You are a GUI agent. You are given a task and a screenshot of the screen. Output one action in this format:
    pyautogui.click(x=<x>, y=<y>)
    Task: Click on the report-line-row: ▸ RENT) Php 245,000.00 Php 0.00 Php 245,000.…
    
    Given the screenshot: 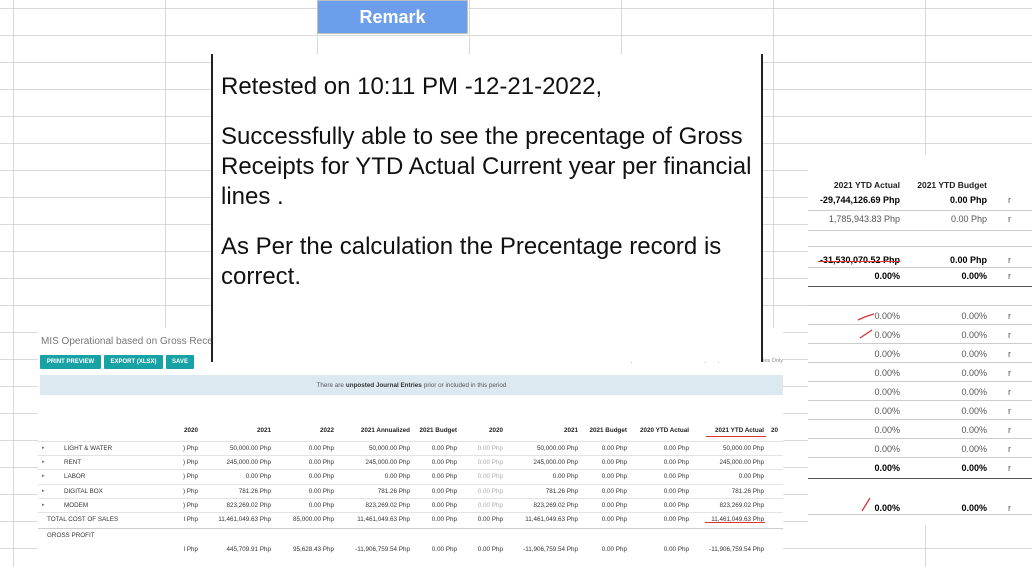 What is the action you would take?
    pyautogui.click(x=410, y=462)
    